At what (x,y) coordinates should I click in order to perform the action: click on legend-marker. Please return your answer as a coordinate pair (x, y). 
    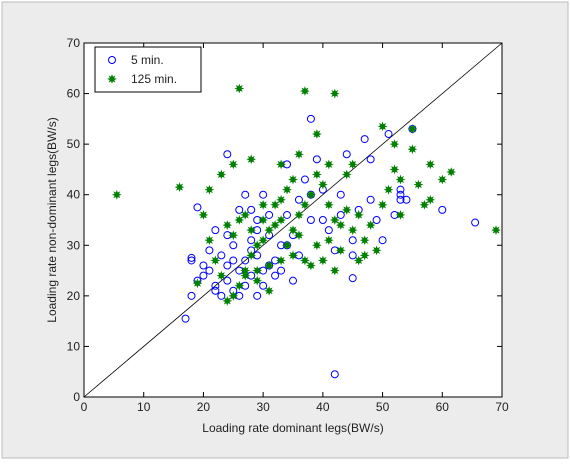
    Looking at the image, I should click on (112, 60).